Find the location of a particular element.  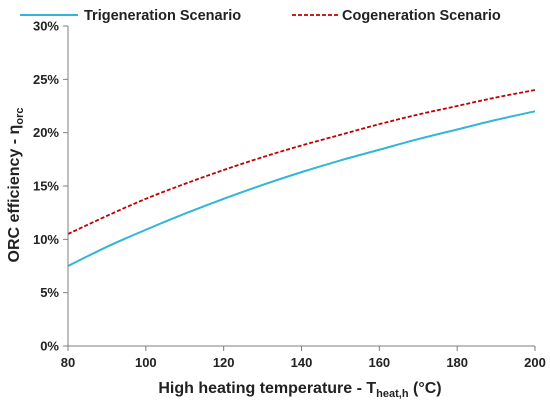

y-tick-label: 30% is located at coordinates (46, 26).